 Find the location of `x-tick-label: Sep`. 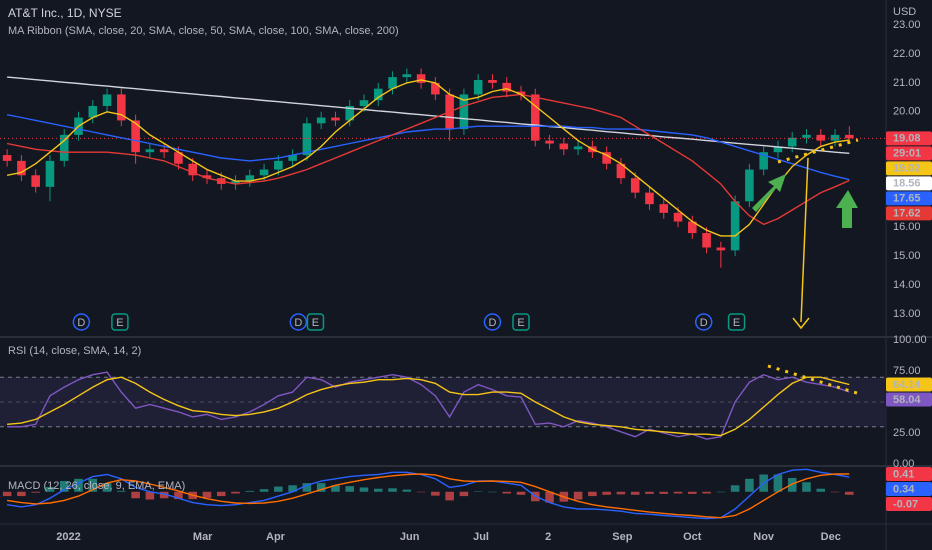

x-tick-label: Sep is located at coordinates (622, 537).